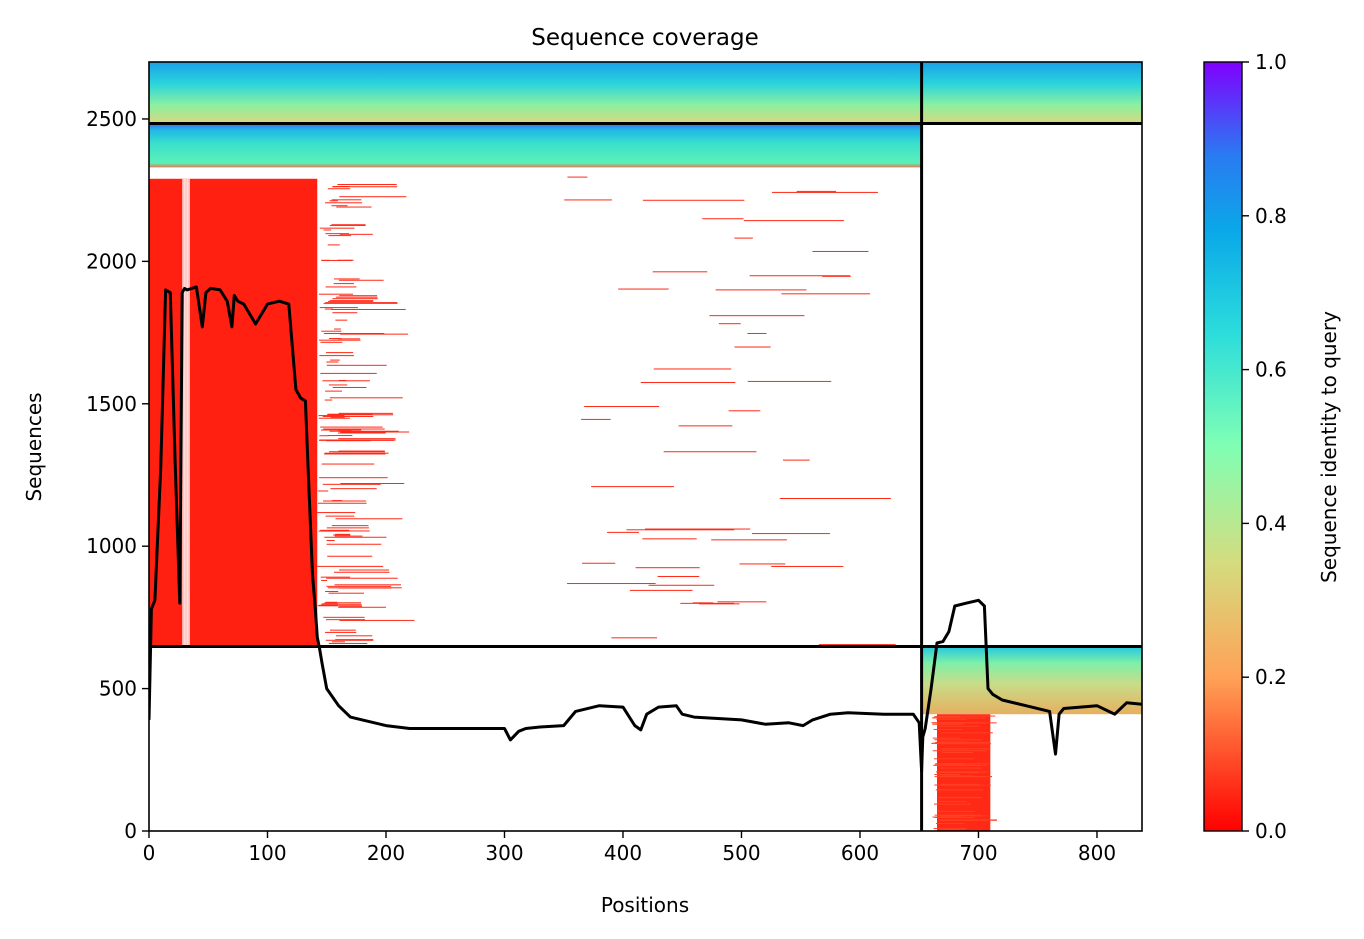 The width and height of the screenshot is (1364, 939). What do you see at coordinates (1271, 831) in the screenshot?
I see `colorbar-tick-label: 0.0` at bounding box center [1271, 831].